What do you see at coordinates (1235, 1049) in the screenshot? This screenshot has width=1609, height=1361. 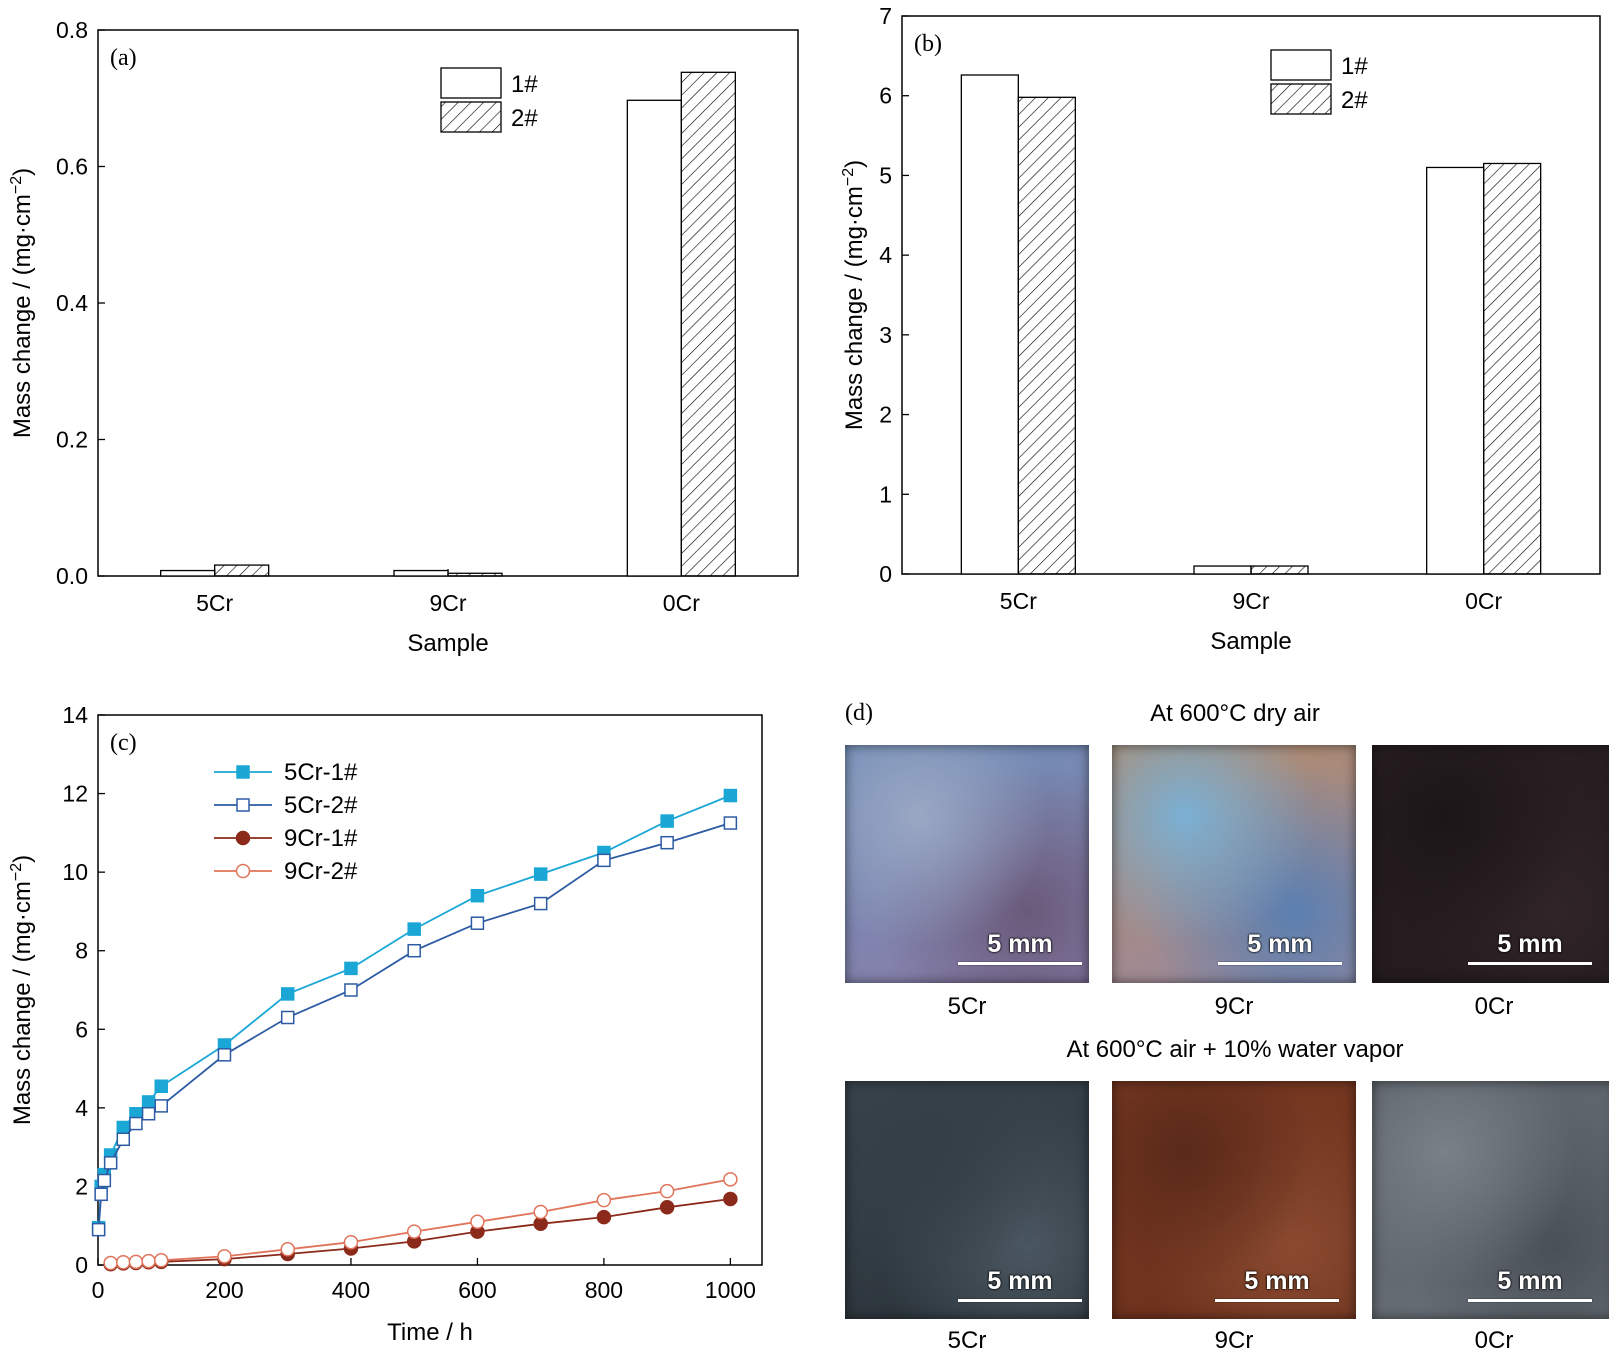 I see `row2-title: At 600°C air + 10% water vapor` at bounding box center [1235, 1049].